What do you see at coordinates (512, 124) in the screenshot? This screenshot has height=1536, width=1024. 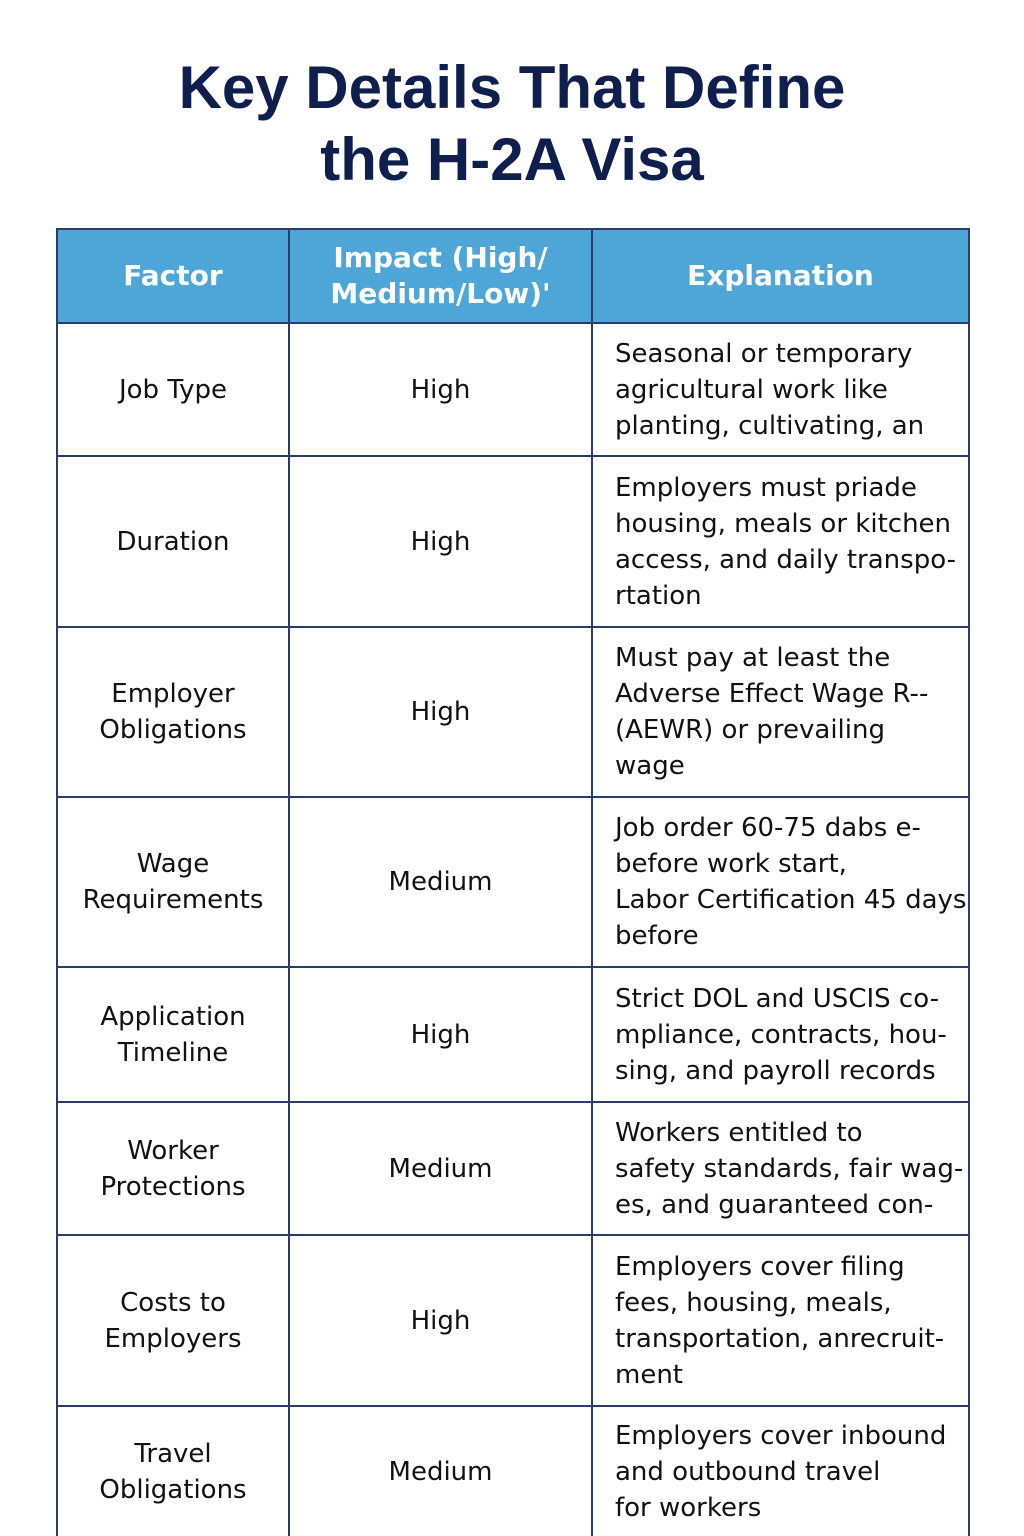 I see `title: Key Details That Define the H-2A Visa` at bounding box center [512, 124].